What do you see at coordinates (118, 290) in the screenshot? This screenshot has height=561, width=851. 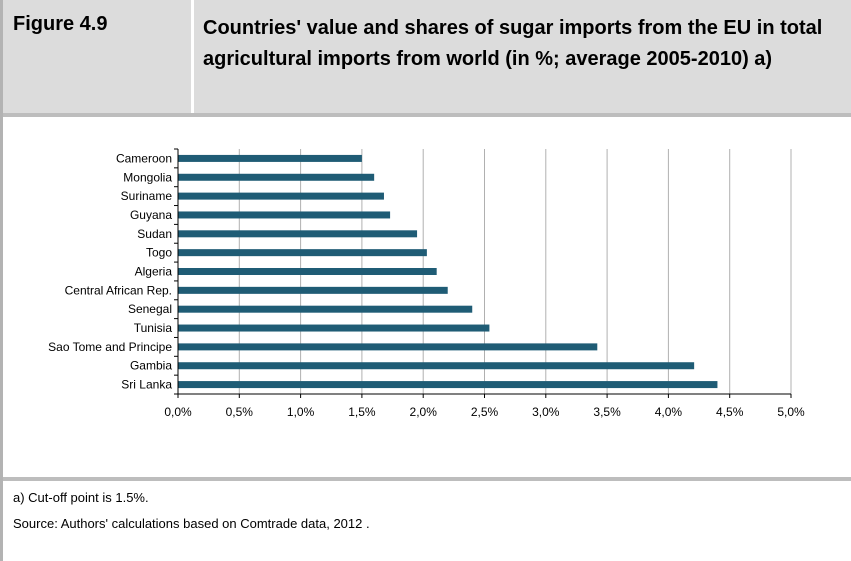 I see `category-label: Central African Rep.` at bounding box center [118, 290].